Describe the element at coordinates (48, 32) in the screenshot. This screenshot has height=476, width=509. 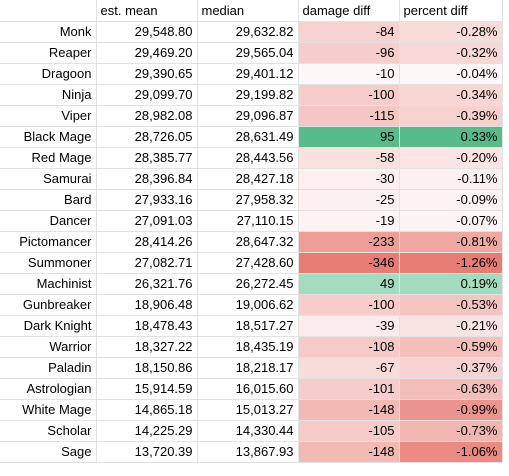
I see `job-name-cell: Monk` at that location.